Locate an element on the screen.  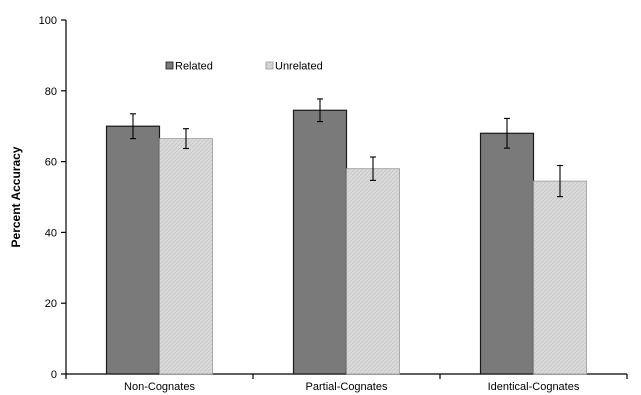
bar-unrelated-partial-cognates is located at coordinates (373, 271).